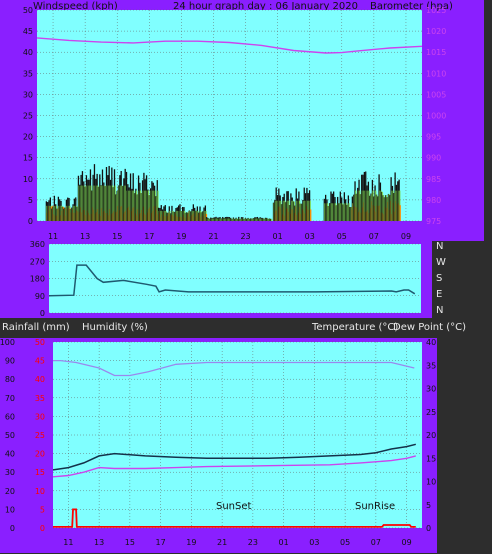 The image size is (492, 554). I want to click on temp-time-tick-label: 21, so click(222, 542).